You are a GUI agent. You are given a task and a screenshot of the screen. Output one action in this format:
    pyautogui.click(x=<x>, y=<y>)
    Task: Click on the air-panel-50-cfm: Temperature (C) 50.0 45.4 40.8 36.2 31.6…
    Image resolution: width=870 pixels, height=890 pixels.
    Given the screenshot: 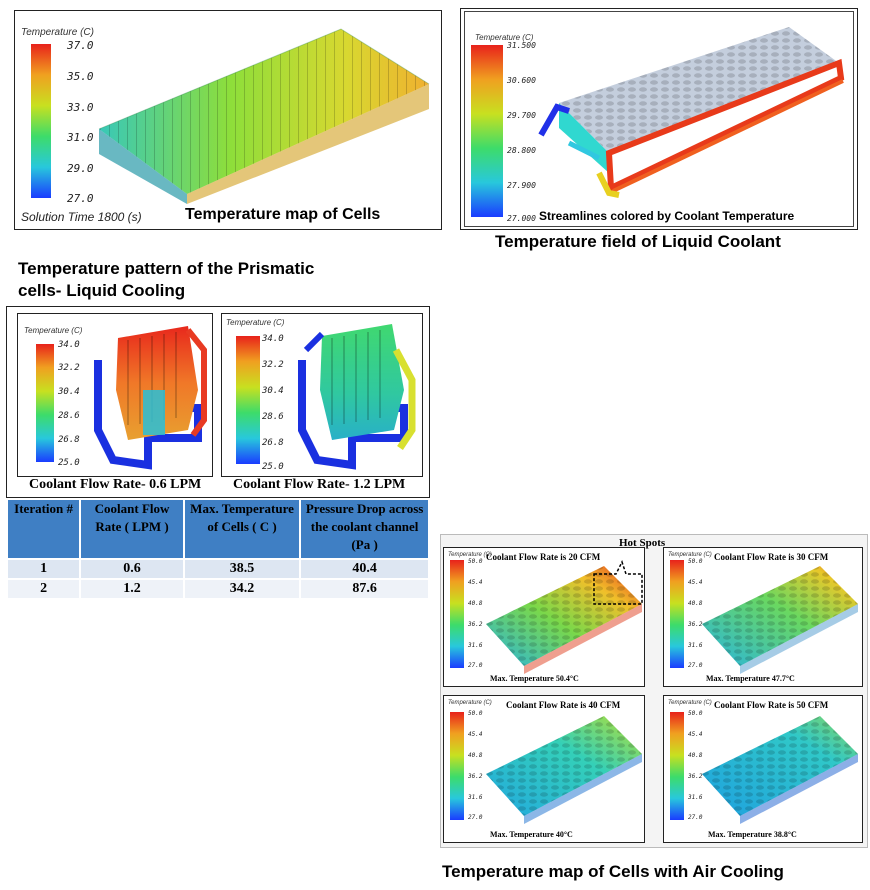 What is the action you would take?
    pyautogui.click(x=763, y=769)
    